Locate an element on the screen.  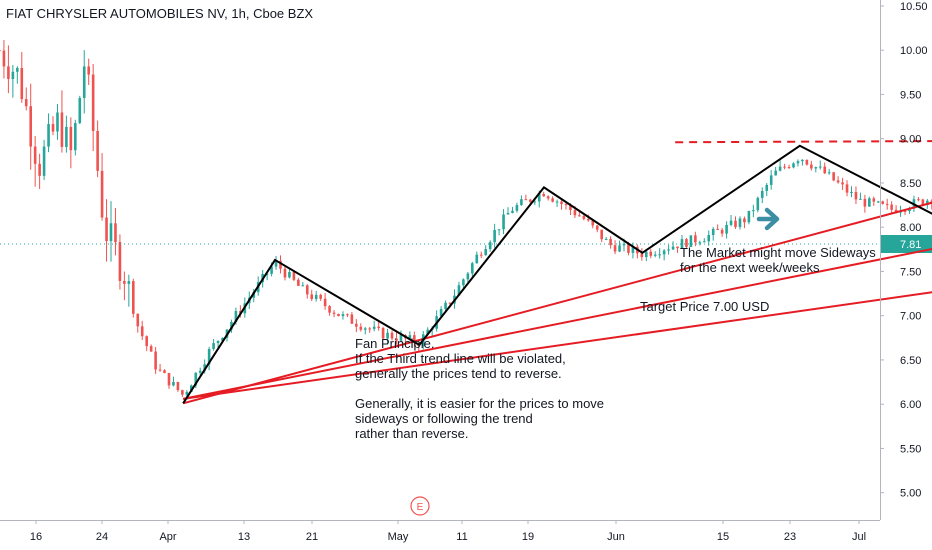
earnings-marker-label: E is located at coordinates (420, 507).